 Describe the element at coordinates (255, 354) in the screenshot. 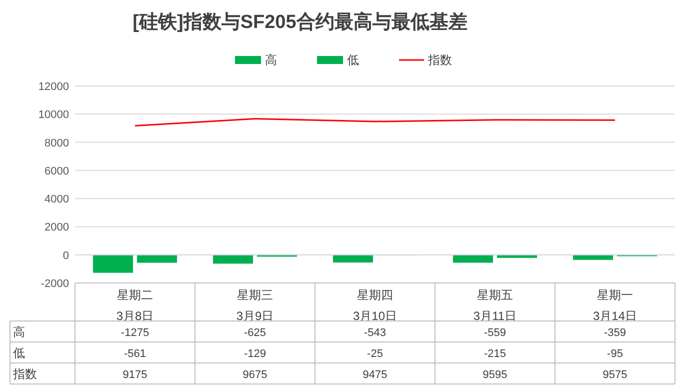

I see `data-label: -129` at that location.